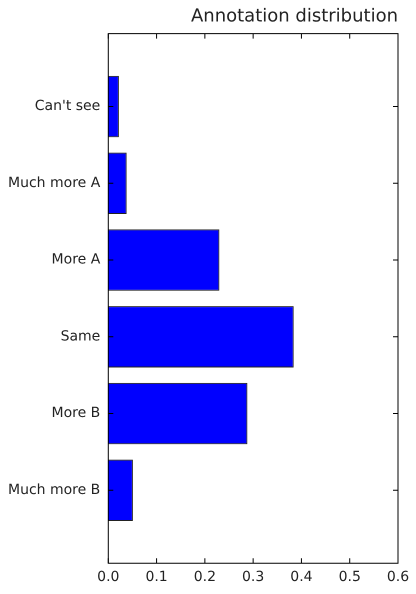  What do you see at coordinates (54, 490) in the screenshot?
I see `y-tick-label: Much more B` at bounding box center [54, 490].